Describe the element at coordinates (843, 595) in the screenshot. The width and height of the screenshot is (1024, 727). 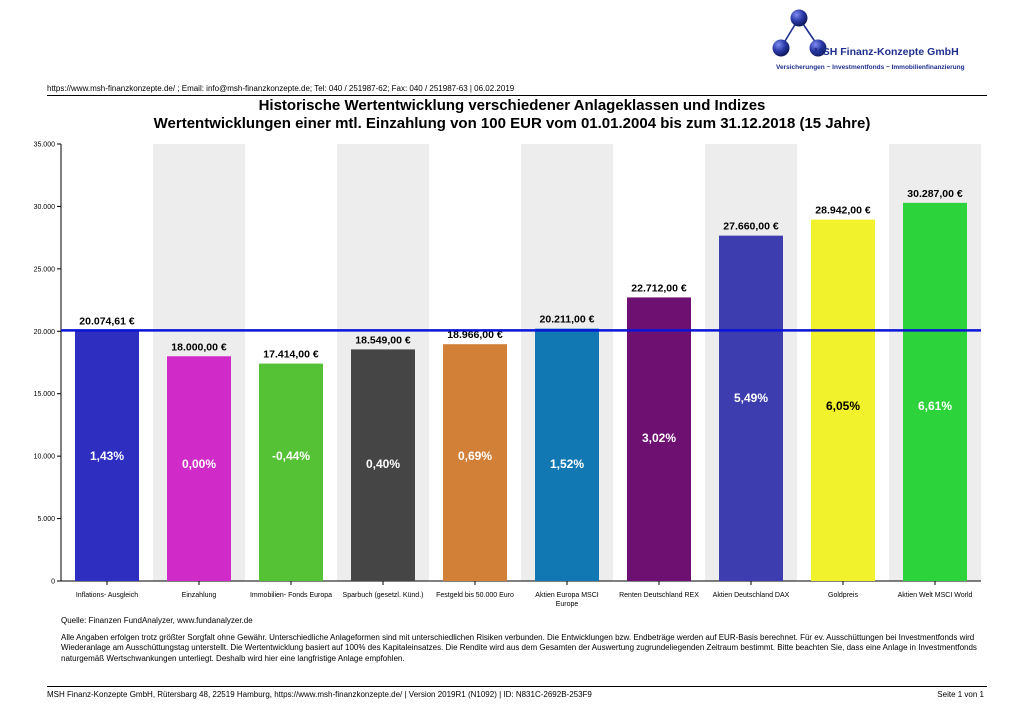
I see `x-category-label: Goldpreis` at that location.